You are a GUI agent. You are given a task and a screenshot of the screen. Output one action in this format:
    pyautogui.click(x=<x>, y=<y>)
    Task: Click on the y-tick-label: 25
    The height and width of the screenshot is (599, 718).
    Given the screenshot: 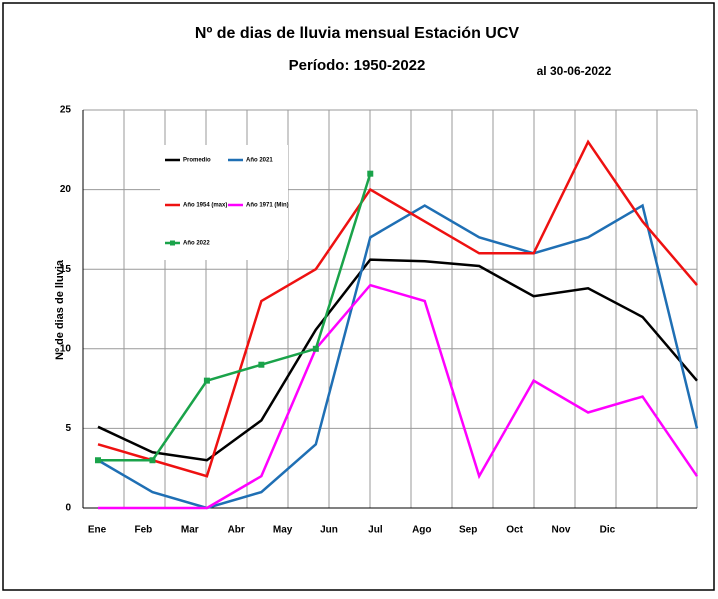 What is the action you would take?
    pyautogui.click(x=66, y=110)
    